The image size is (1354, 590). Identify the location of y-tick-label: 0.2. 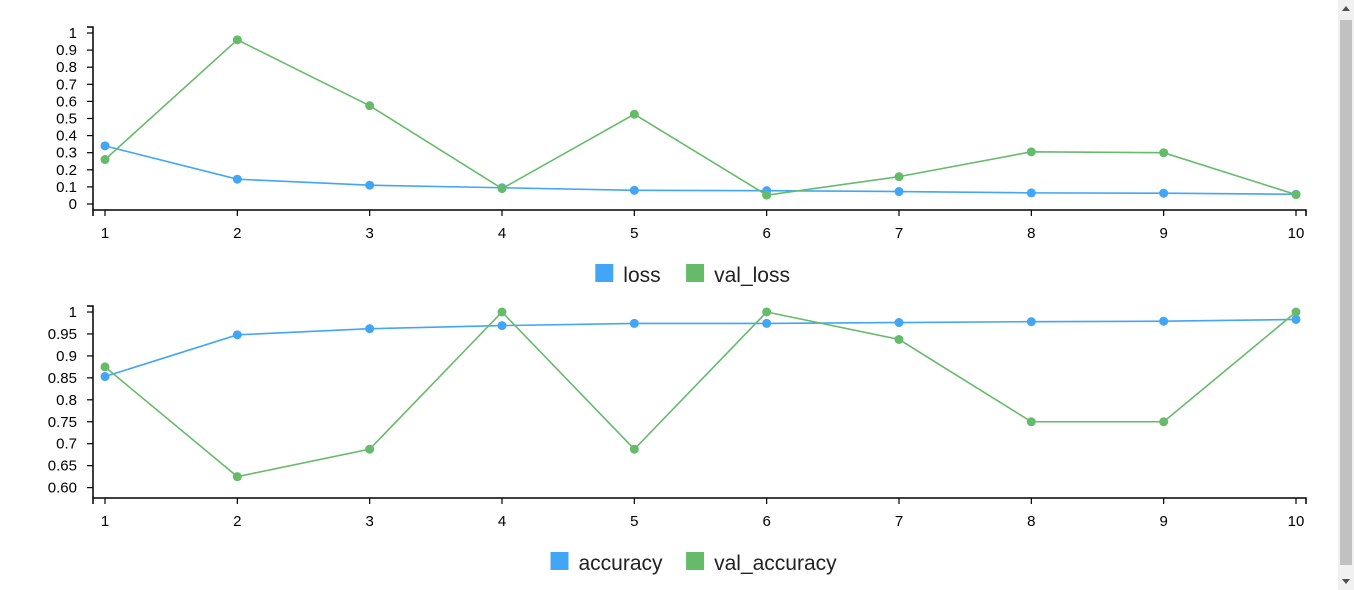
(66, 170).